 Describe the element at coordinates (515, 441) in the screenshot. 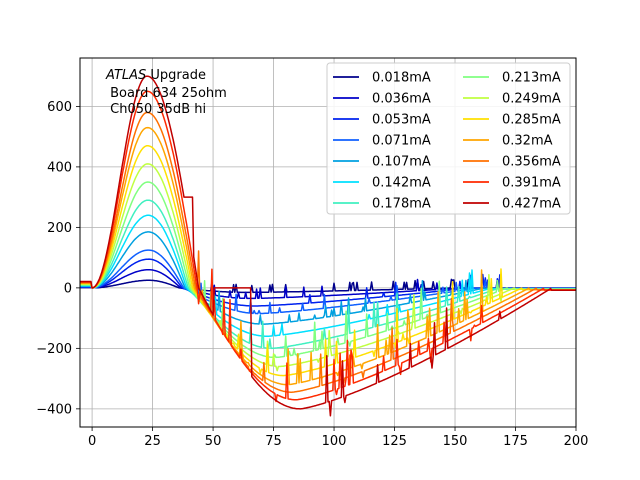

I see `x-tick-label: 175` at that location.